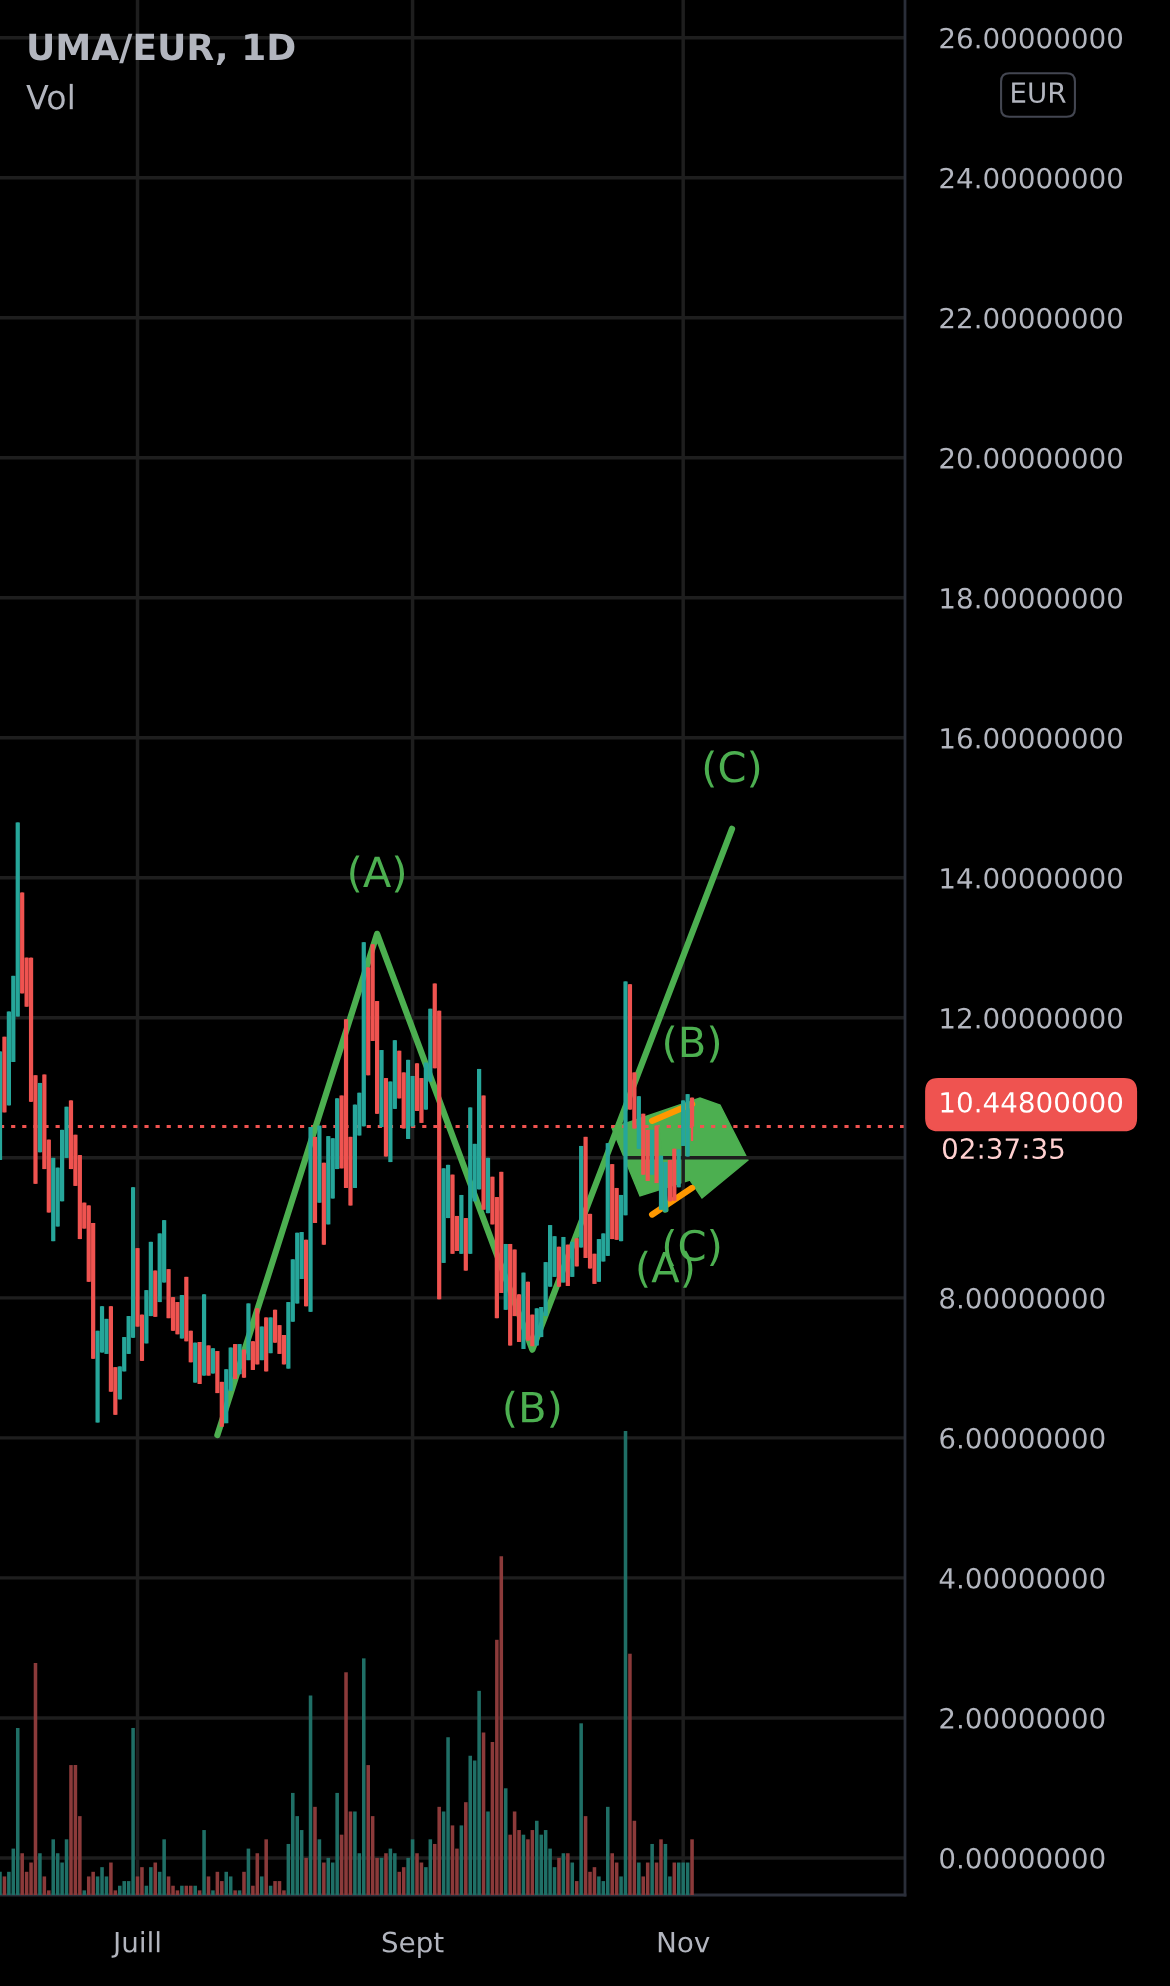  What do you see at coordinates (684, 1942) in the screenshot?
I see `x-tick-label: Nov` at bounding box center [684, 1942].